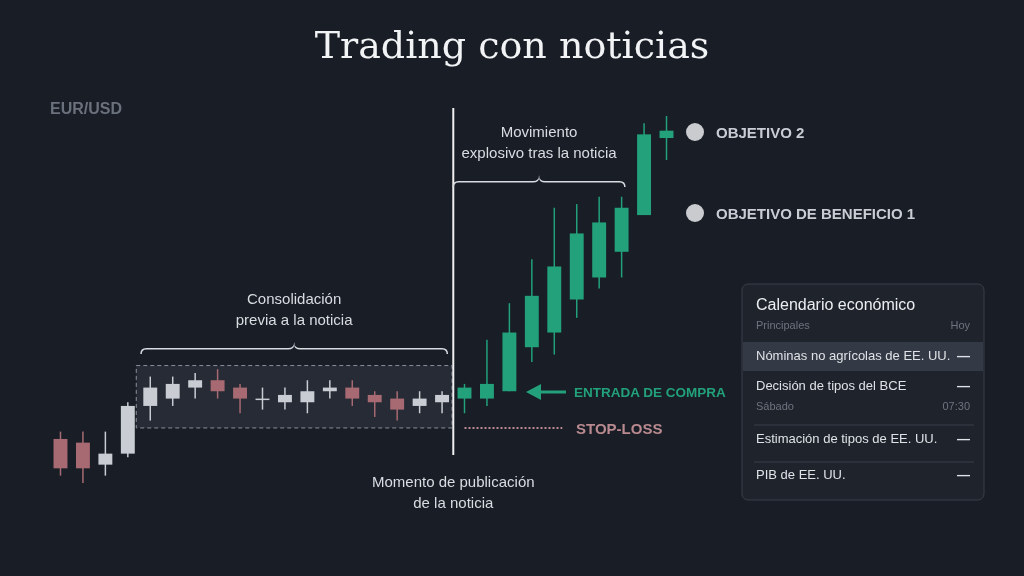  What do you see at coordinates (956, 406) in the screenshot?
I see `text: 07:30` at bounding box center [956, 406].